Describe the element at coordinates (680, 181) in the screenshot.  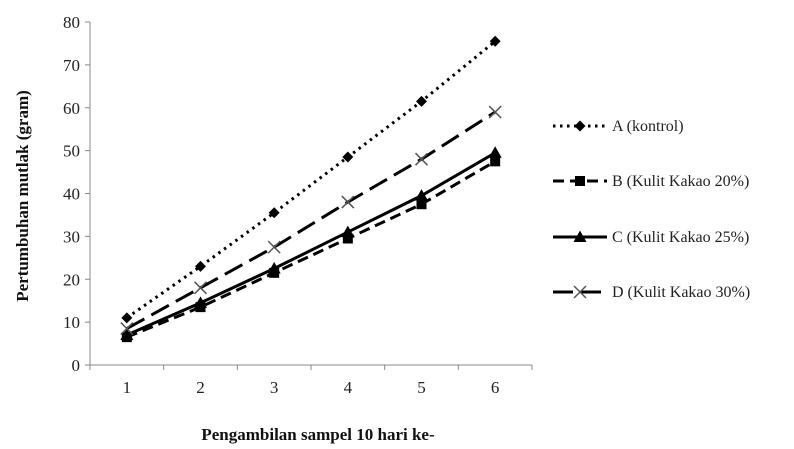
I see `legend-label: B (Kulit Kakao 20%)` at that location.